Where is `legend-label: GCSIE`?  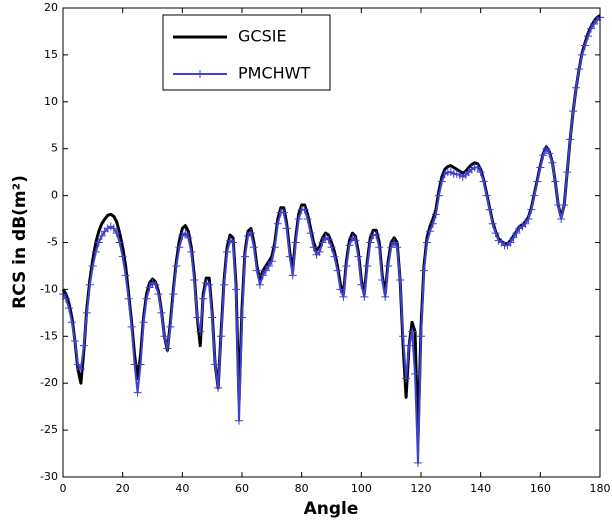 legend-label: GCSIE is located at coordinates (262, 36).